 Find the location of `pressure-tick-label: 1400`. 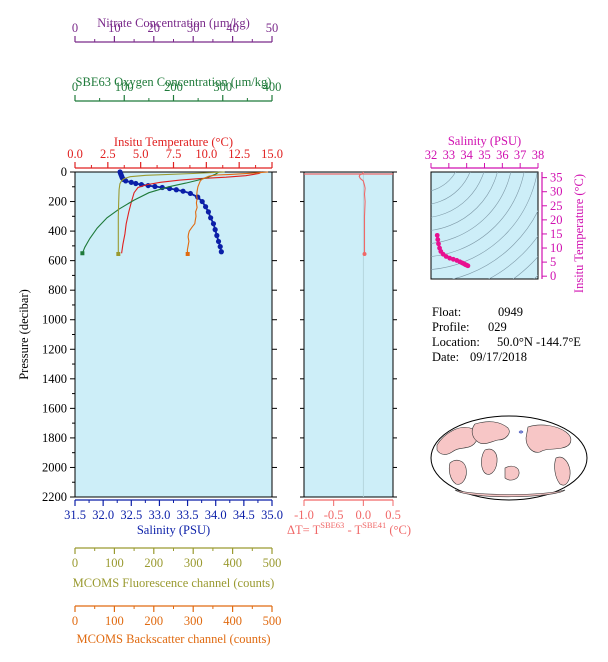

pressure-tick-label: 1400 is located at coordinates (54, 379).